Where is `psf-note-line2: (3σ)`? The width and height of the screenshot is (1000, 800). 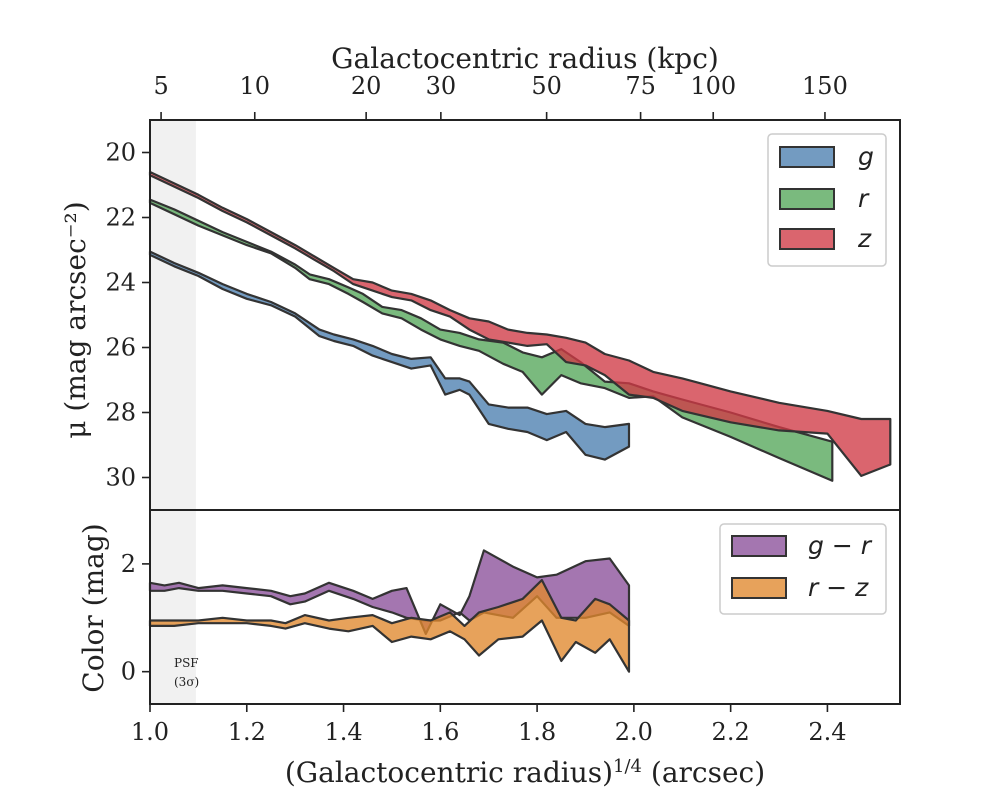 psf-note-line2: (3σ) is located at coordinates (186, 682).